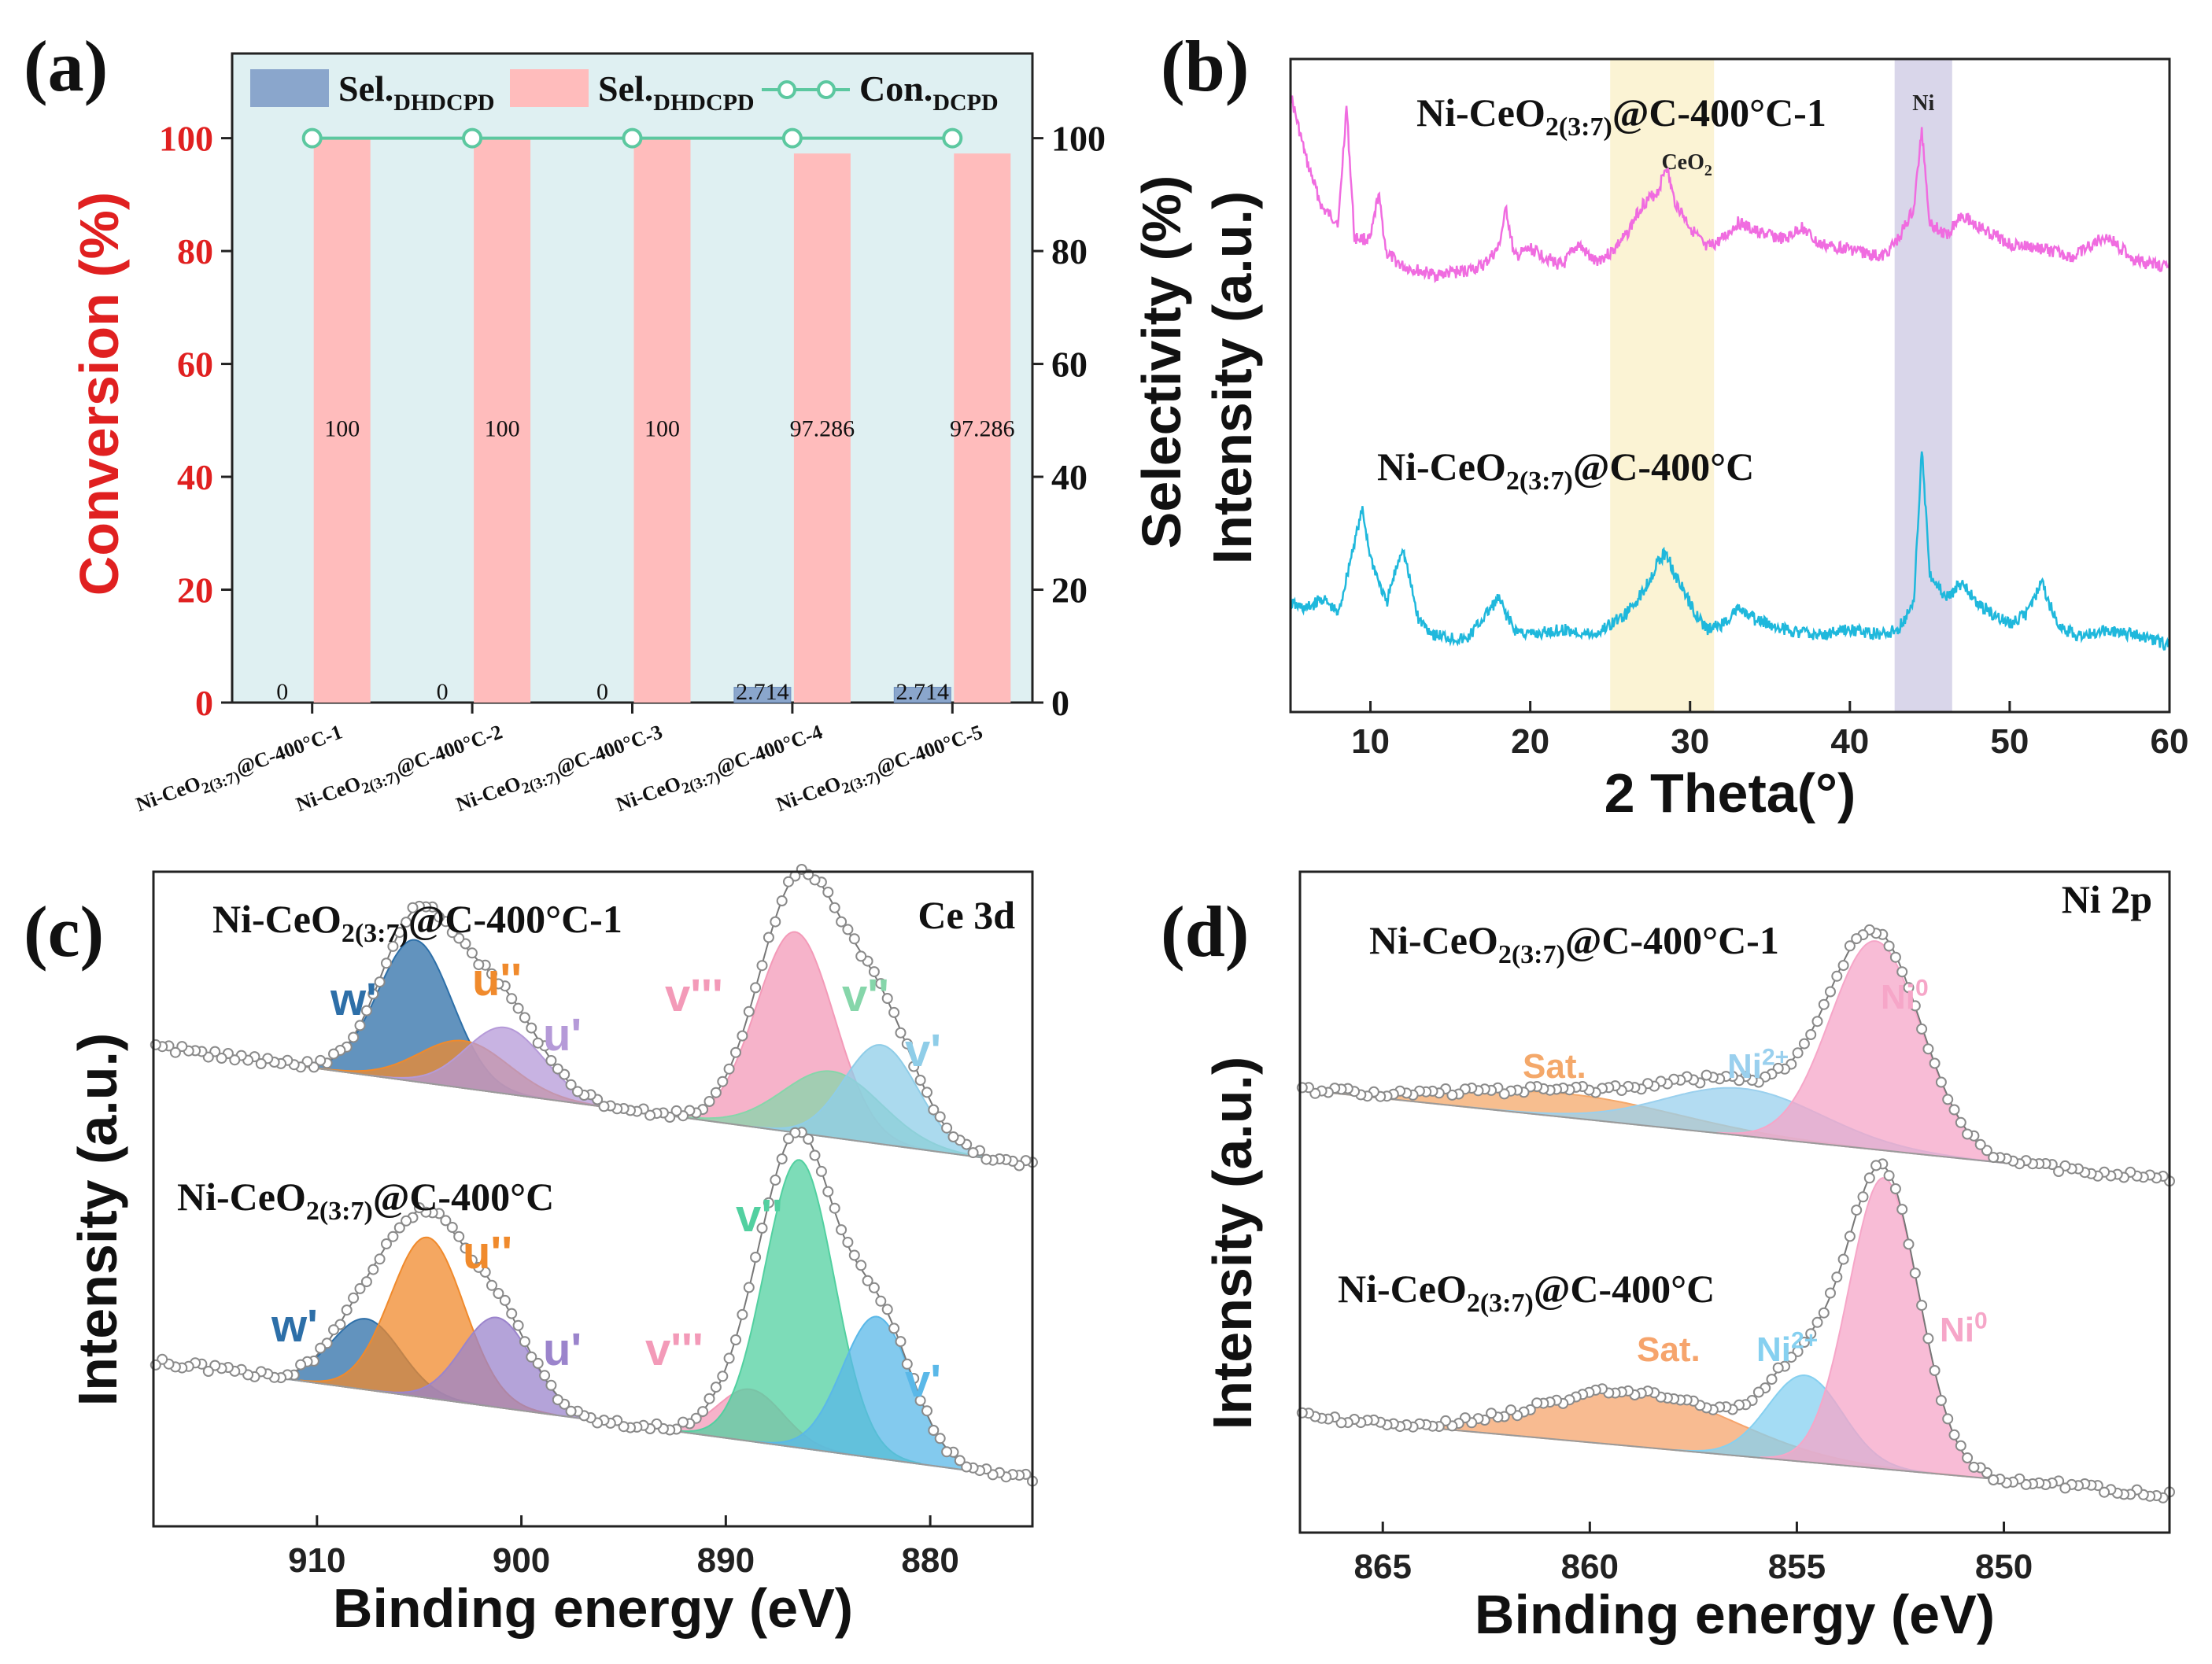 Image resolution: width=2212 pixels, height=1664 pixels. What do you see at coordinates (929, 750) in the screenshot?
I see `x-category-label-post: @C-400°C-5` at bounding box center [929, 750].